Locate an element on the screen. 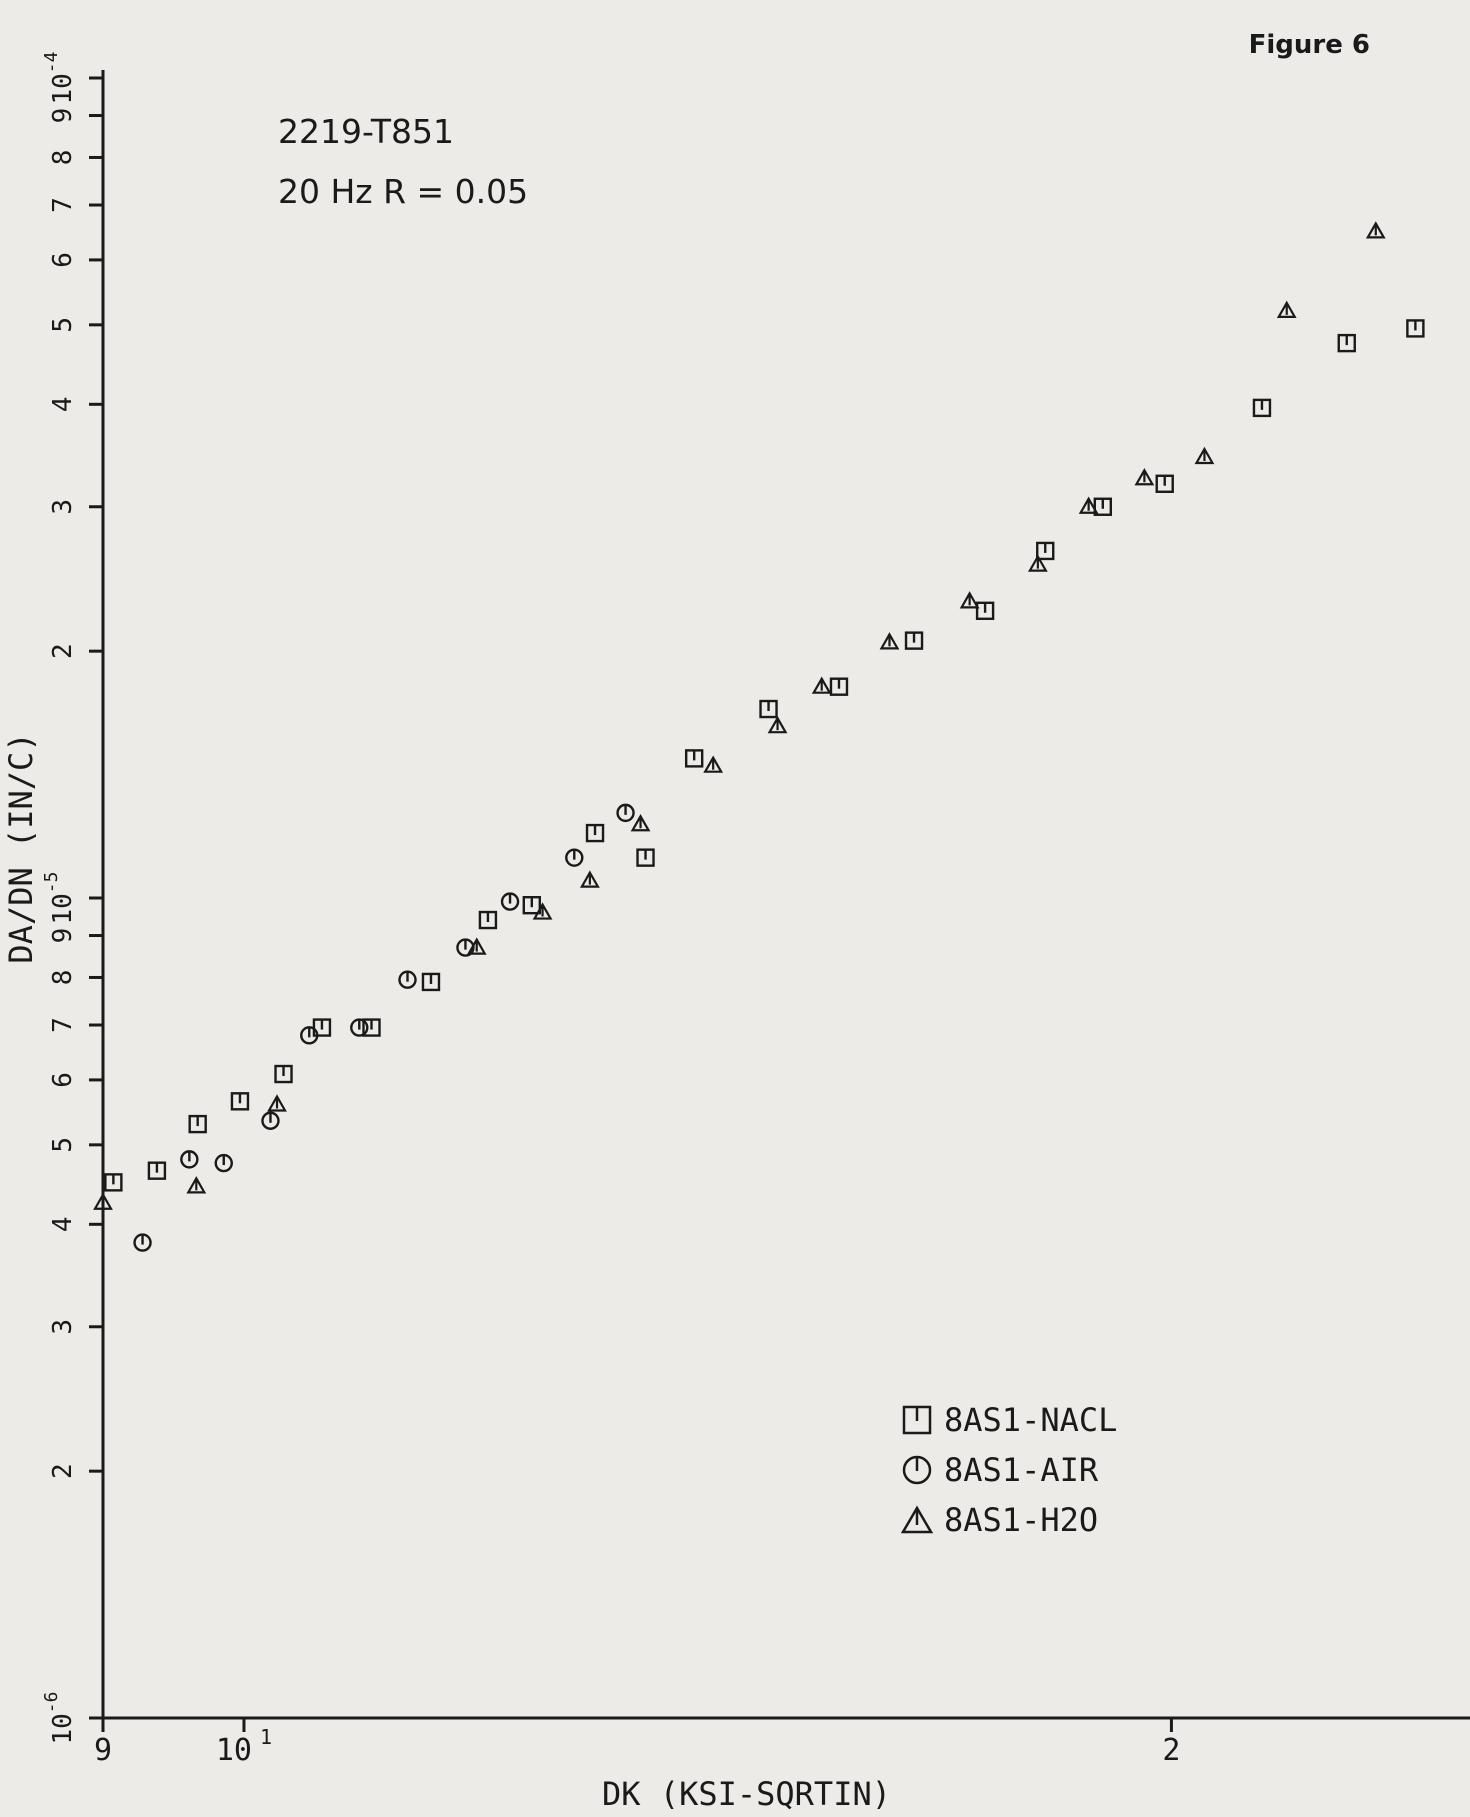 The height and width of the screenshot is (1817, 1470). legend-item-air: 8AS1-AIR is located at coordinates (1008, 1470).